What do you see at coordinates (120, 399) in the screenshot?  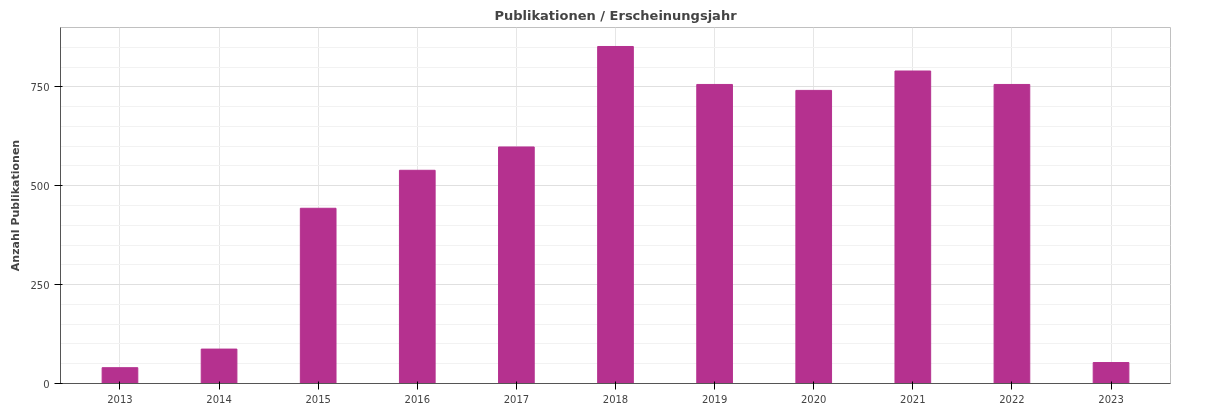 I see `x-tick-label: 2013` at bounding box center [120, 399].